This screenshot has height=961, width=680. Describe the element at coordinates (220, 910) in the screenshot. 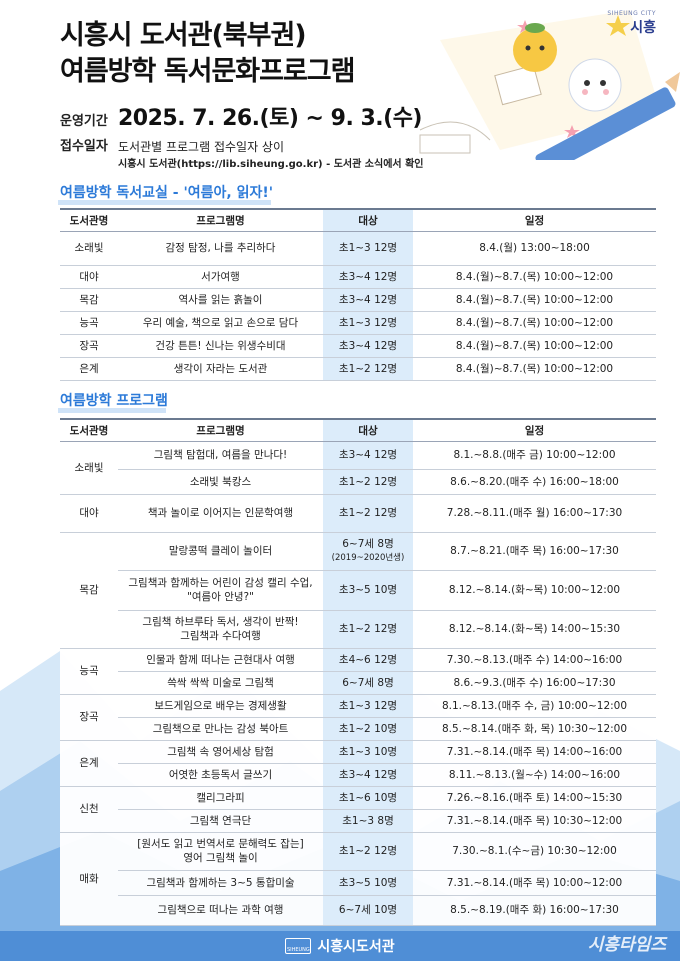

I see `program-cell: 그림책으로 떠나는 과학 여행` at that location.